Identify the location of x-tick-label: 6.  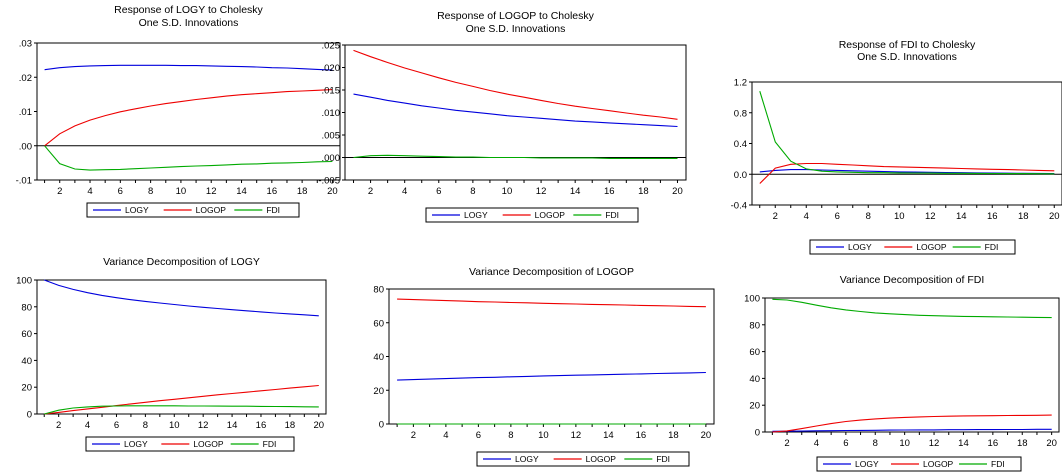
(837, 216).